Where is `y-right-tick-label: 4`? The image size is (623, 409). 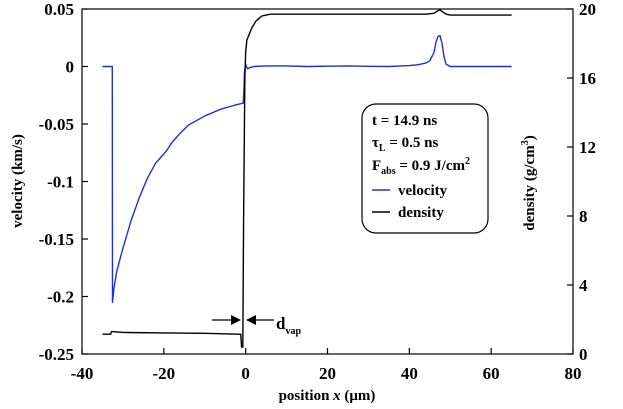
y-right-tick-label: 4 is located at coordinates (583, 285).